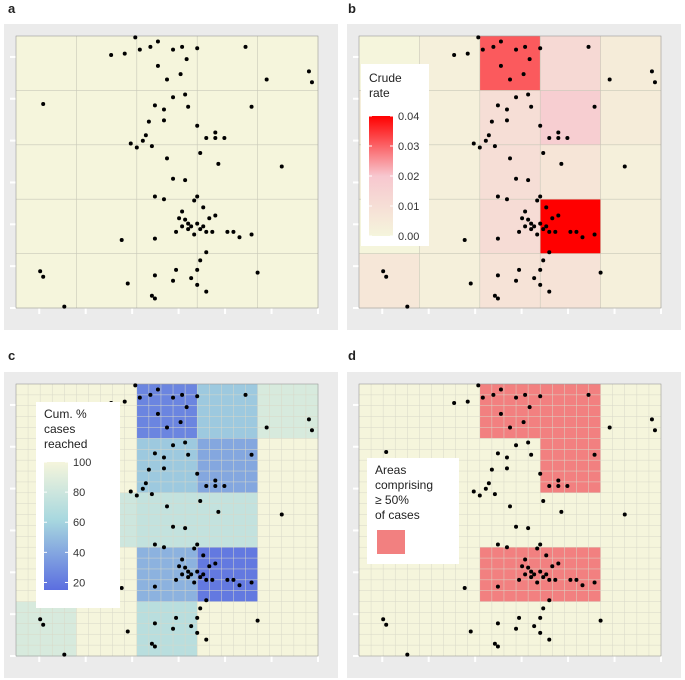  I want to click on legend-tick-label: 20, so click(79, 583).